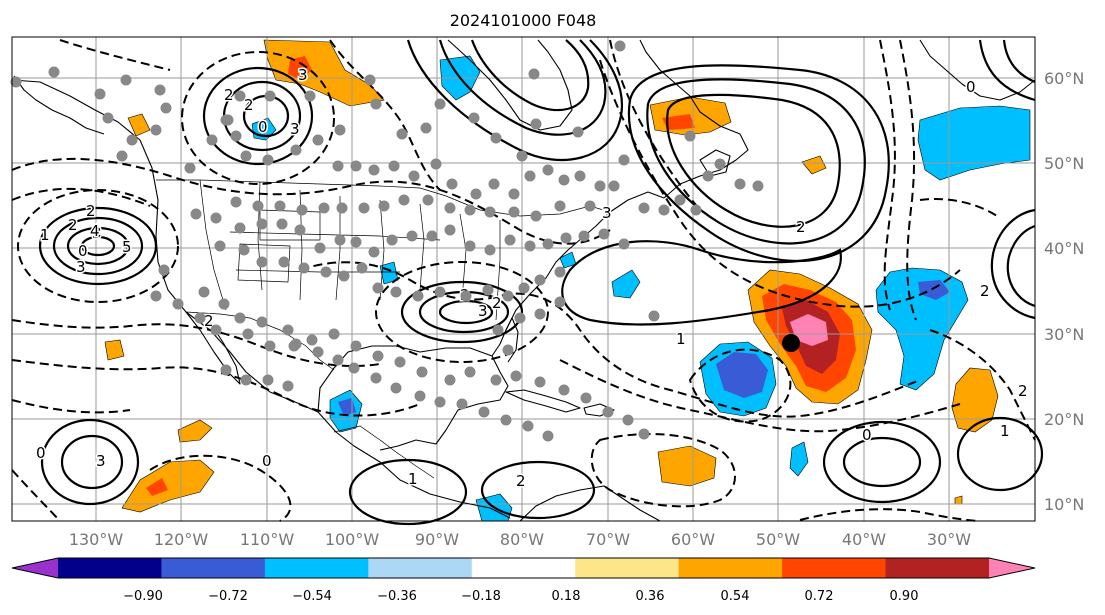  I want to click on contour-label: 1, so click(413, 479).